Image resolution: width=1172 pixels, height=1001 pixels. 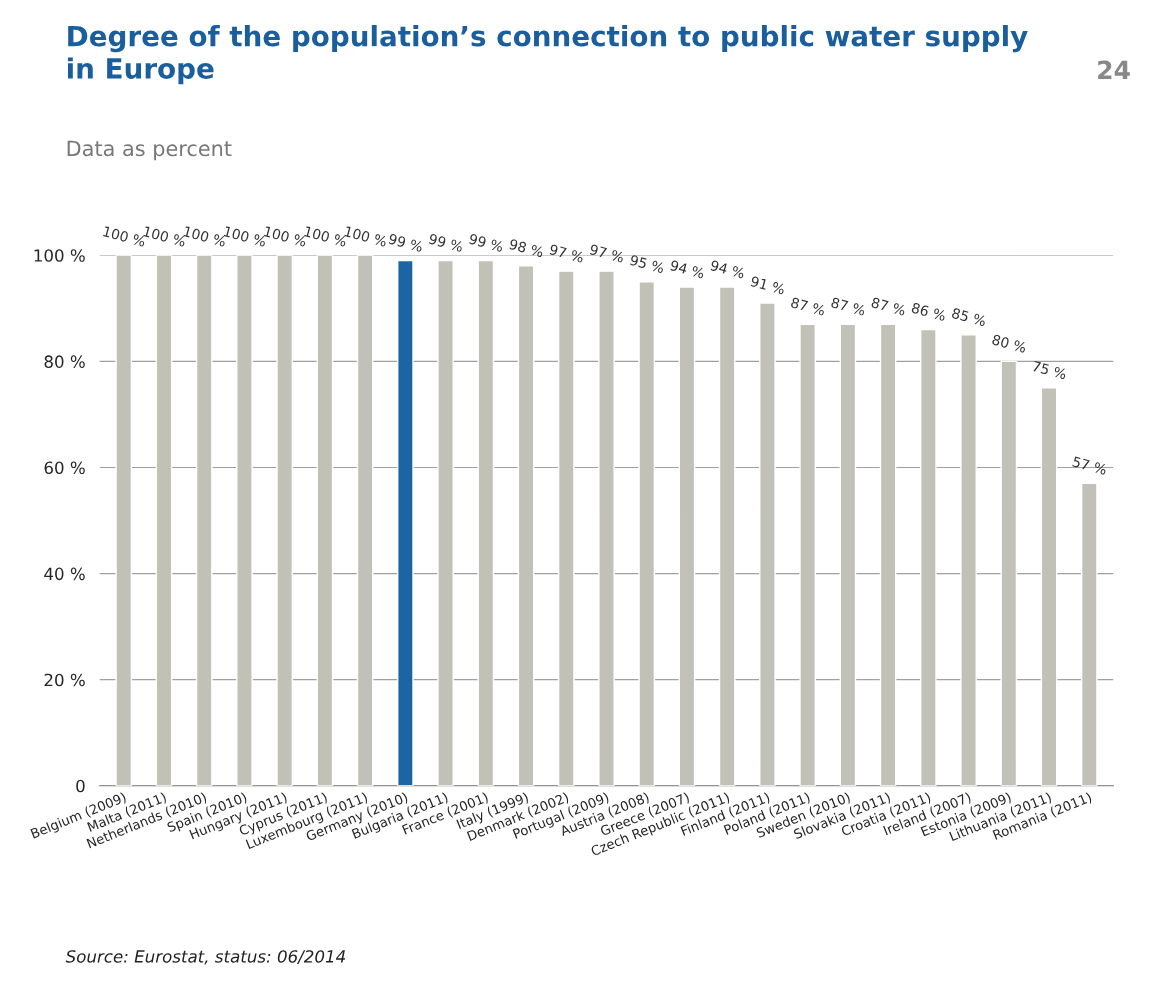 I want to click on data-label: 86 %, so click(x=929, y=312).